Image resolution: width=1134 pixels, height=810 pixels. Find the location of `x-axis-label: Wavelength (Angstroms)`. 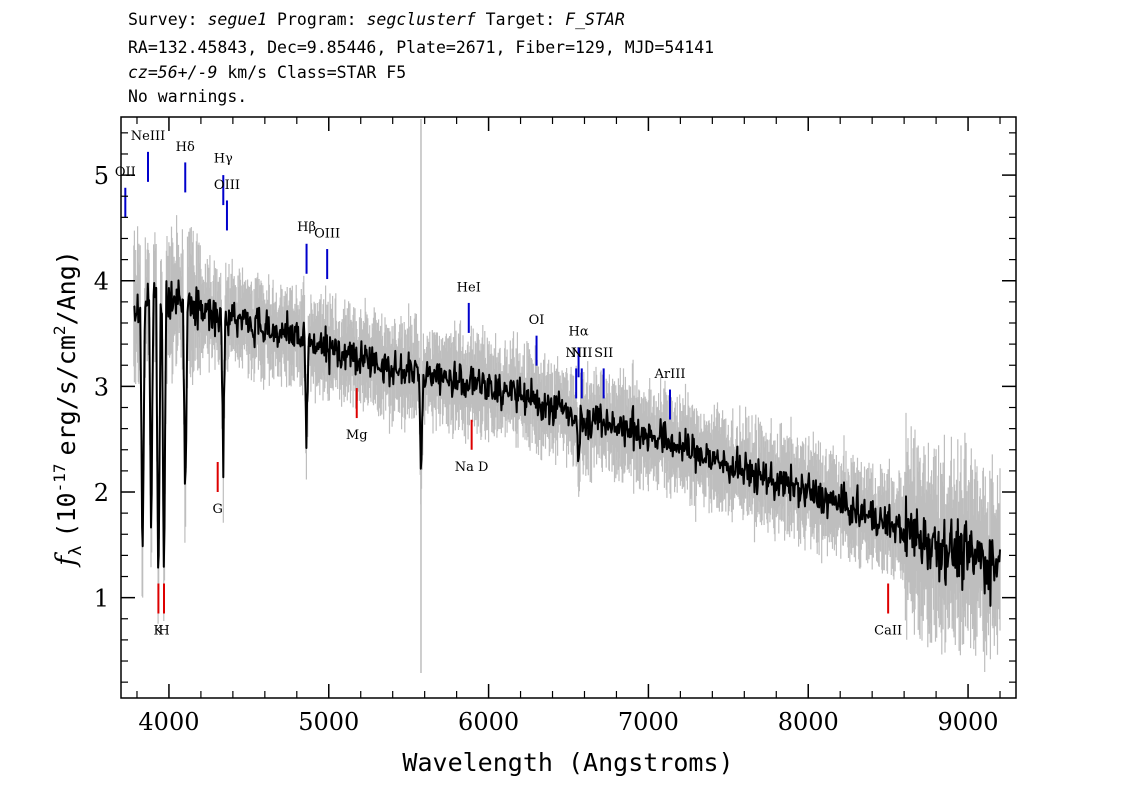

x-axis-label: Wavelength (Angstroms) is located at coordinates (567, 762).